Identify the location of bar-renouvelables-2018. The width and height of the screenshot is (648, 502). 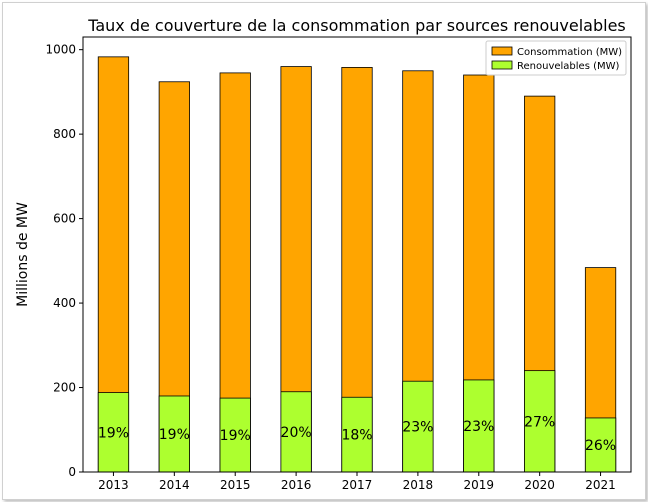
(418, 426).